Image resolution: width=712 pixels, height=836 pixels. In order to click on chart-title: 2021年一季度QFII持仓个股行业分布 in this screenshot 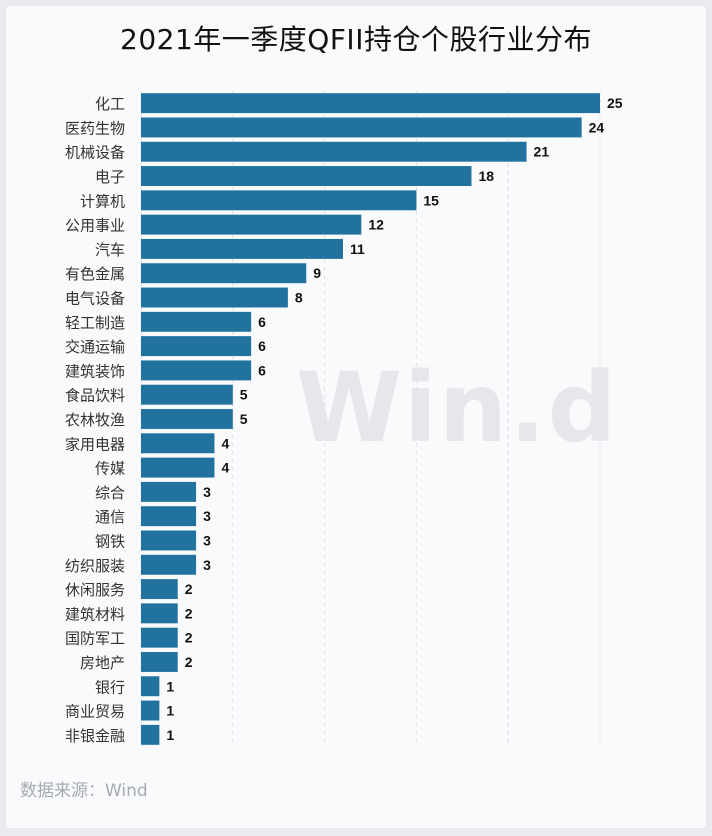, I will do `click(356, 39)`.